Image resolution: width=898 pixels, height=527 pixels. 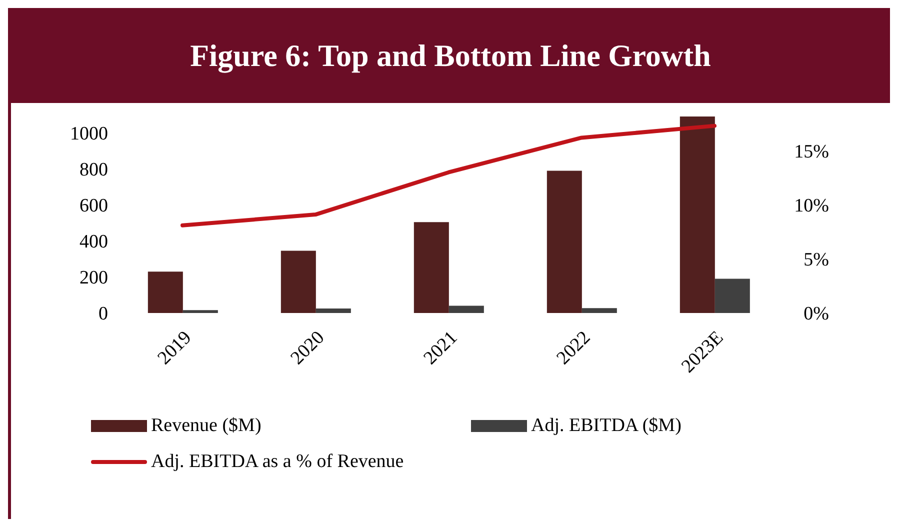 What do you see at coordinates (448, 176) in the screenshot?
I see `line-series` at bounding box center [448, 176].